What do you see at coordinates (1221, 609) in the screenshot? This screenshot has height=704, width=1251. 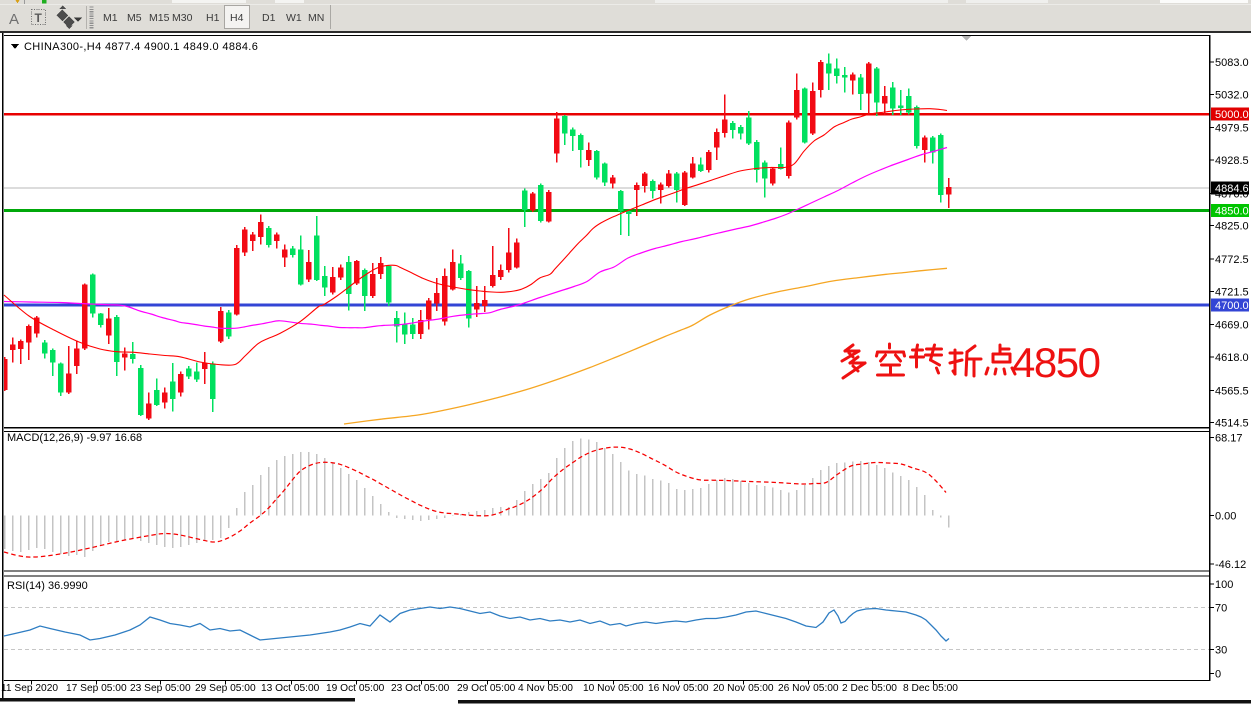 I see `svg-text: 70` at bounding box center [1221, 609].